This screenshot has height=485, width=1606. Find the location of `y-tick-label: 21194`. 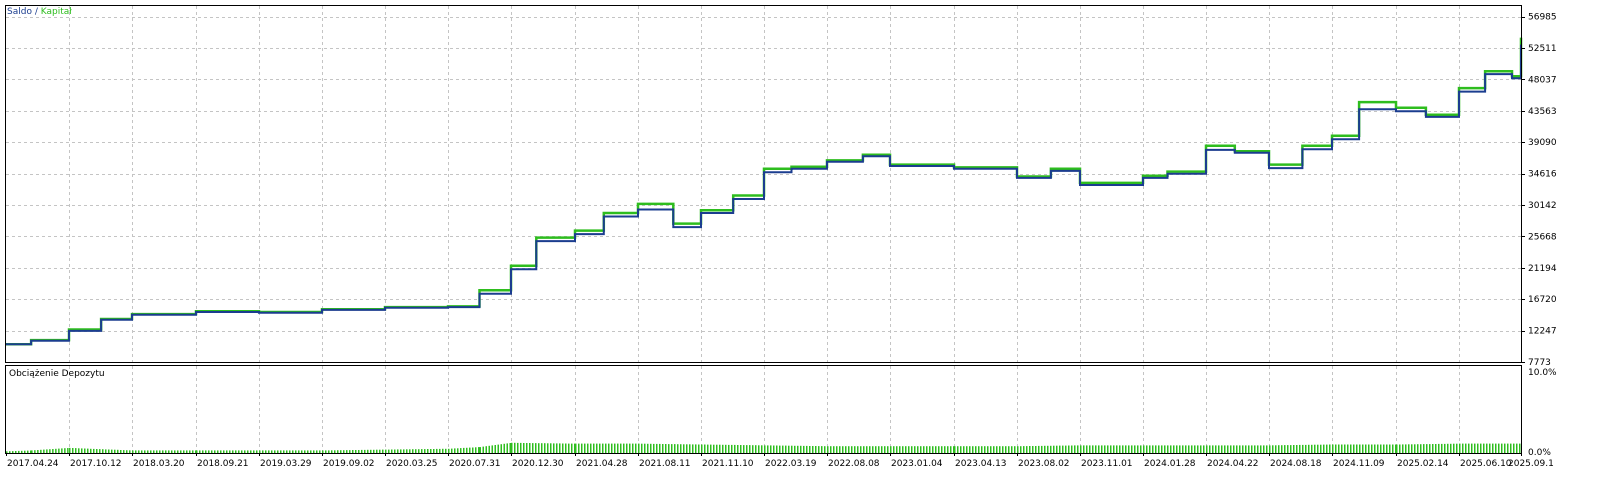

y-tick-label: 21194 is located at coordinates (1542, 269).